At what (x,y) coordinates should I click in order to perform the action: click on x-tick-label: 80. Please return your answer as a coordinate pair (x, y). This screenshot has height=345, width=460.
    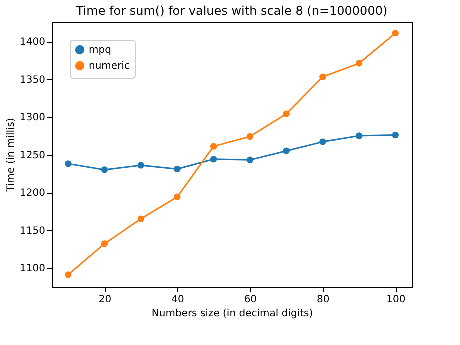
    Looking at the image, I should click on (323, 300).